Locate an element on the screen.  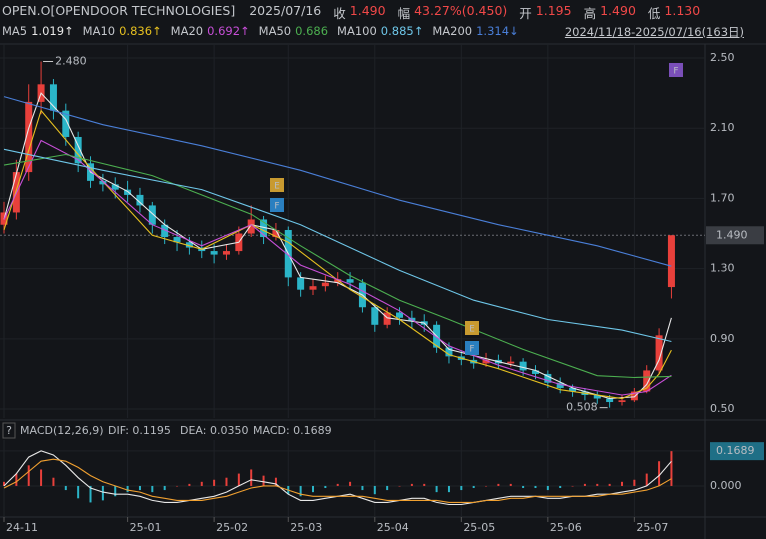
macd-last-label: 0.1689 is located at coordinates (735, 450).